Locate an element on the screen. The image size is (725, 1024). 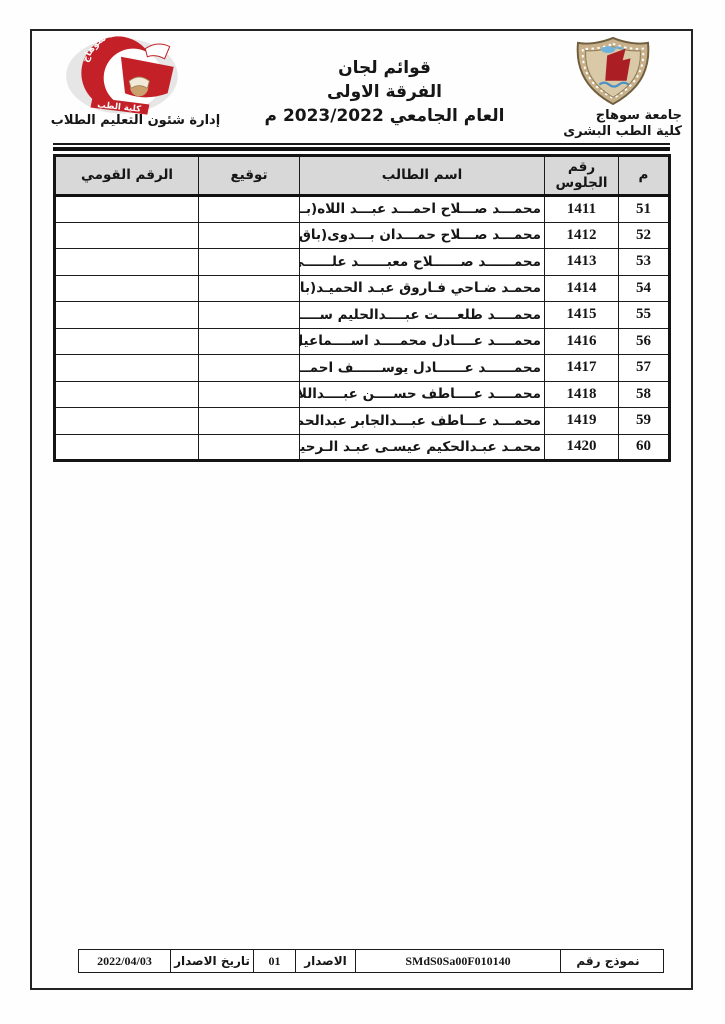
cell-index: 55 is located at coordinates (644, 315).